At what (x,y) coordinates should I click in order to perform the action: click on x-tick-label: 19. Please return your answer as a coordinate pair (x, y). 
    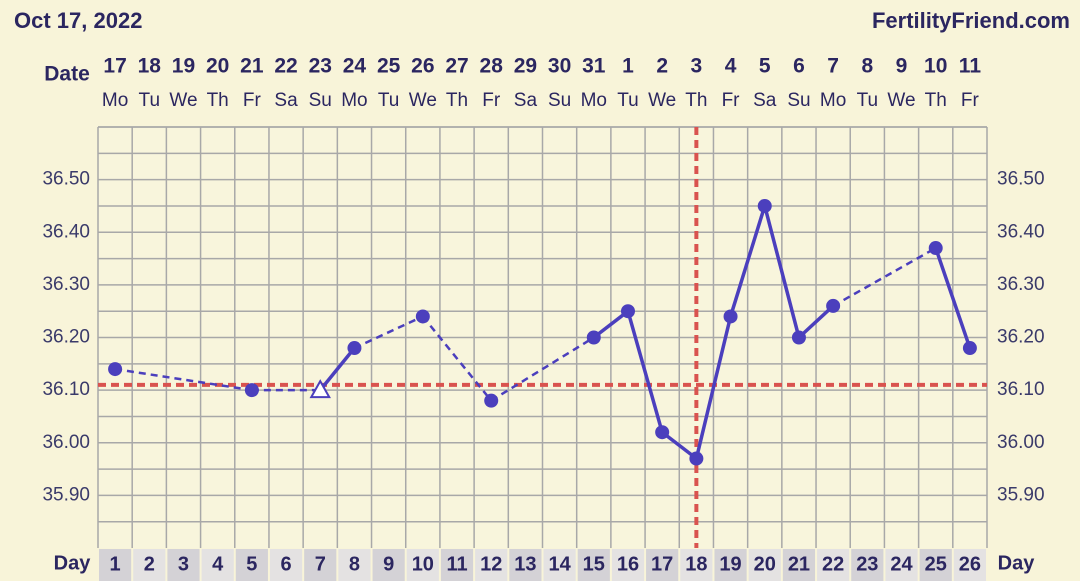
    Looking at the image, I should click on (730, 564).